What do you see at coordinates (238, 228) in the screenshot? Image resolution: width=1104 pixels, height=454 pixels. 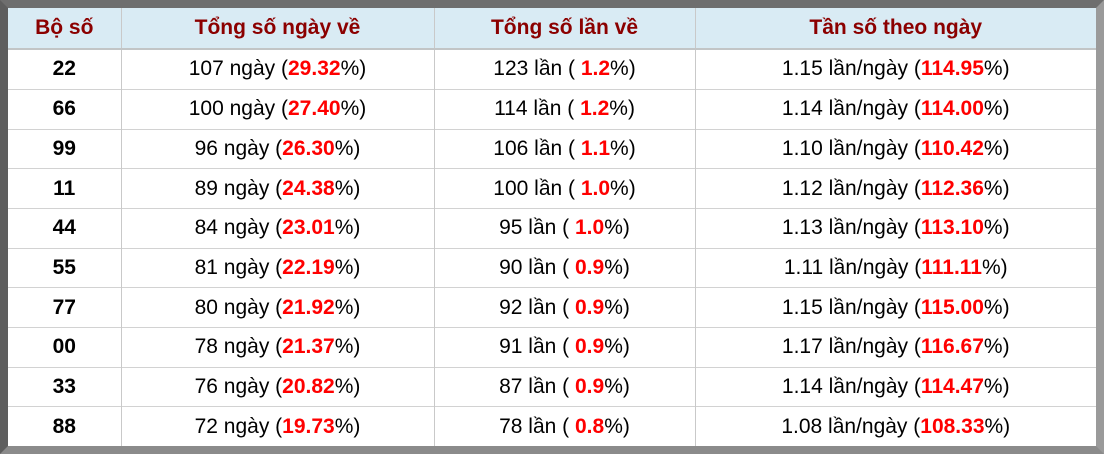 I see `cell-text: 84 ngày (` at bounding box center [238, 228].